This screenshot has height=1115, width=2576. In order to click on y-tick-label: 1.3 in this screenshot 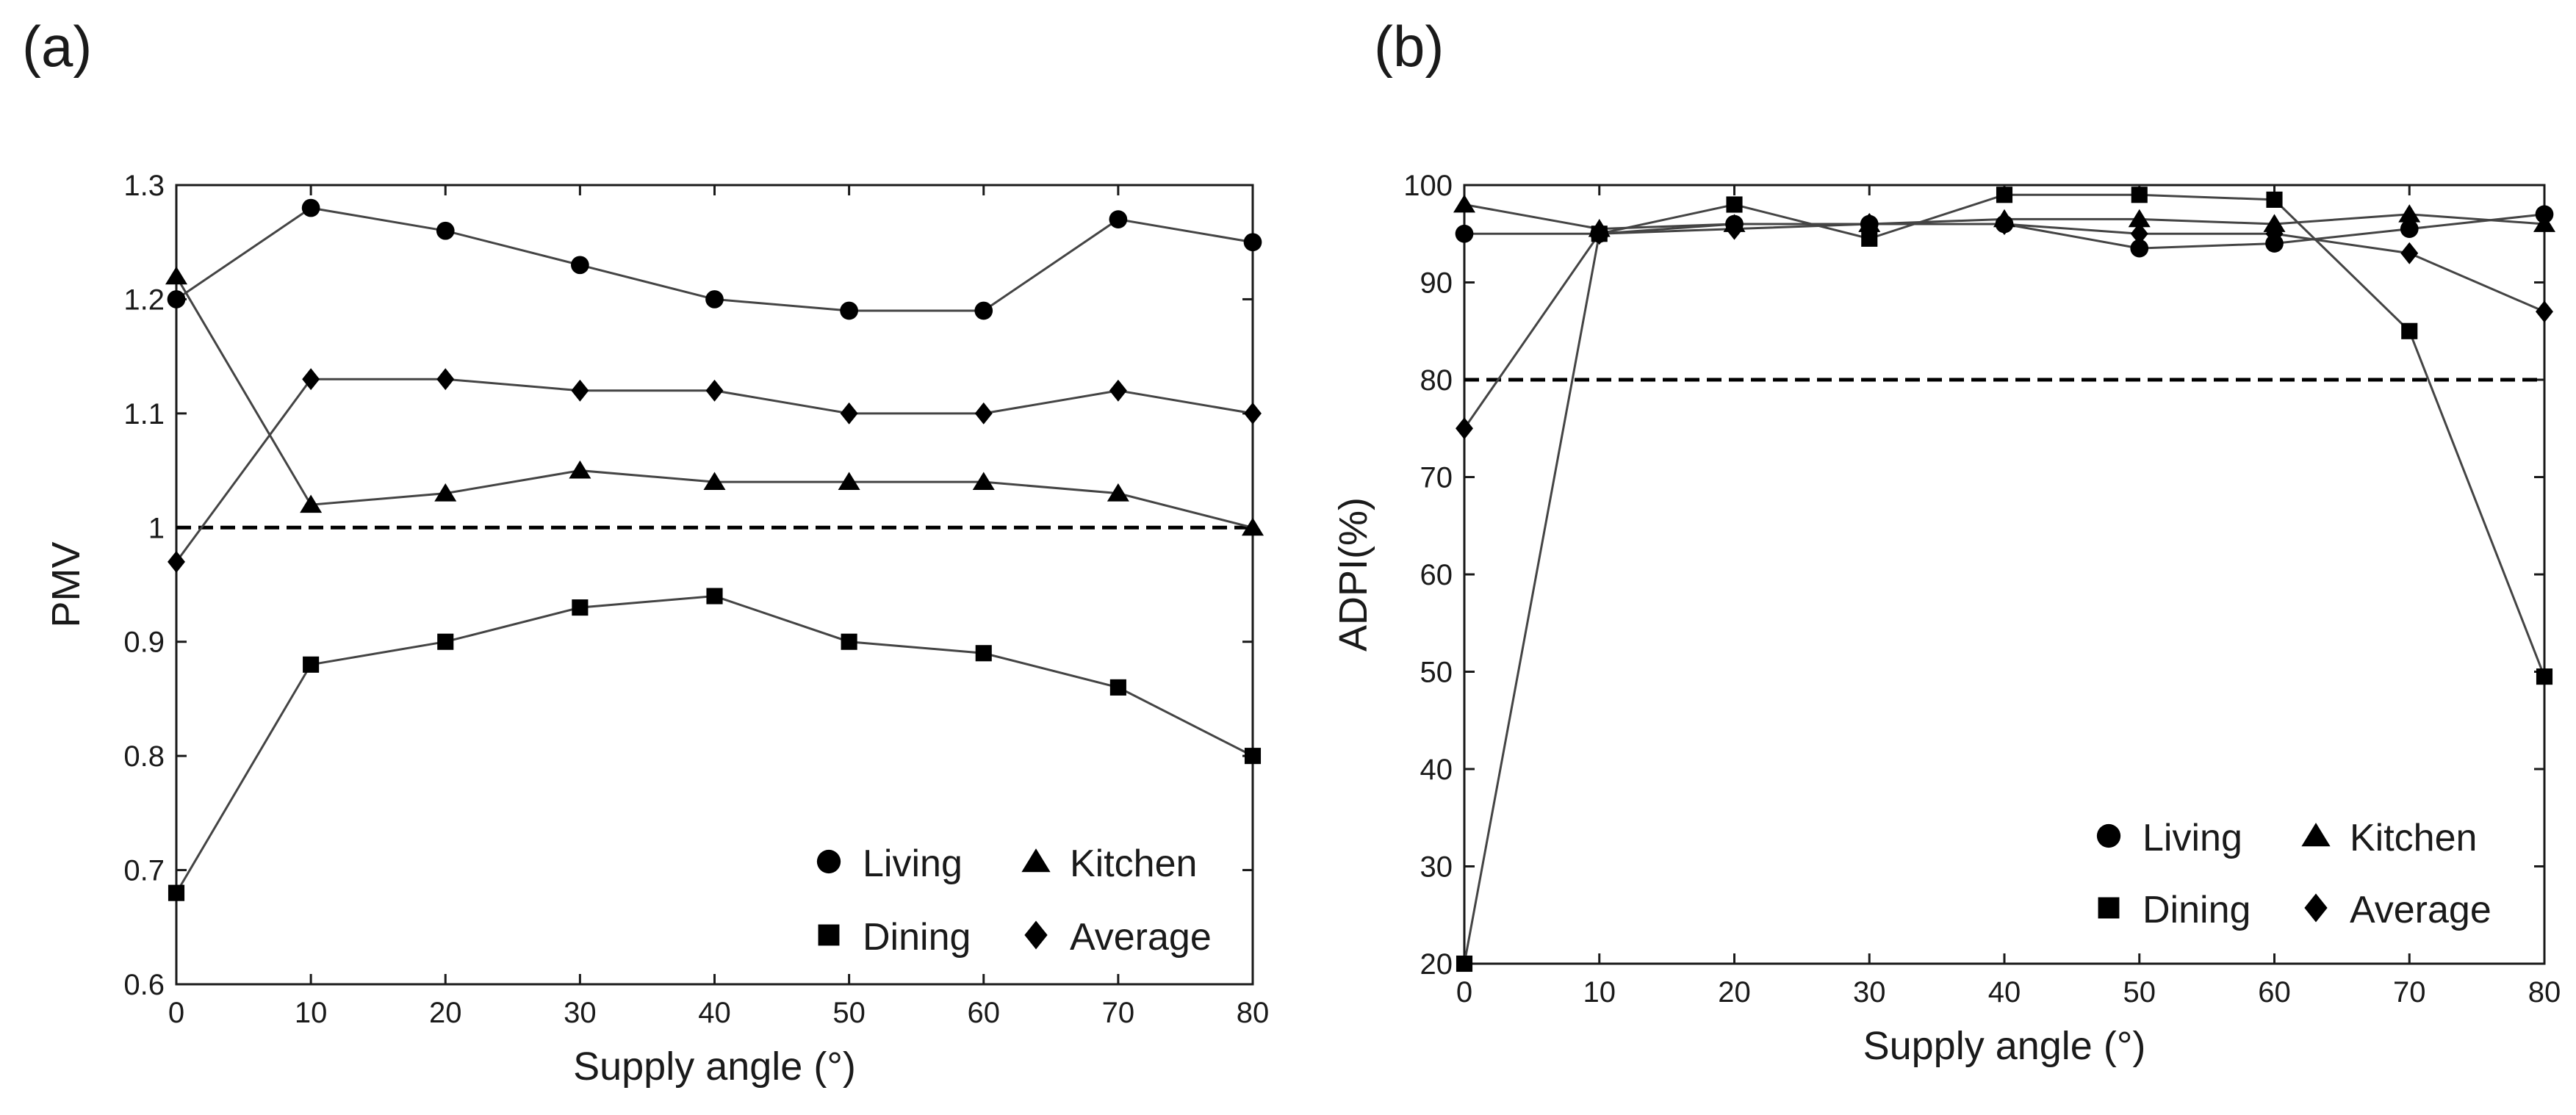, I will do `click(144, 186)`.